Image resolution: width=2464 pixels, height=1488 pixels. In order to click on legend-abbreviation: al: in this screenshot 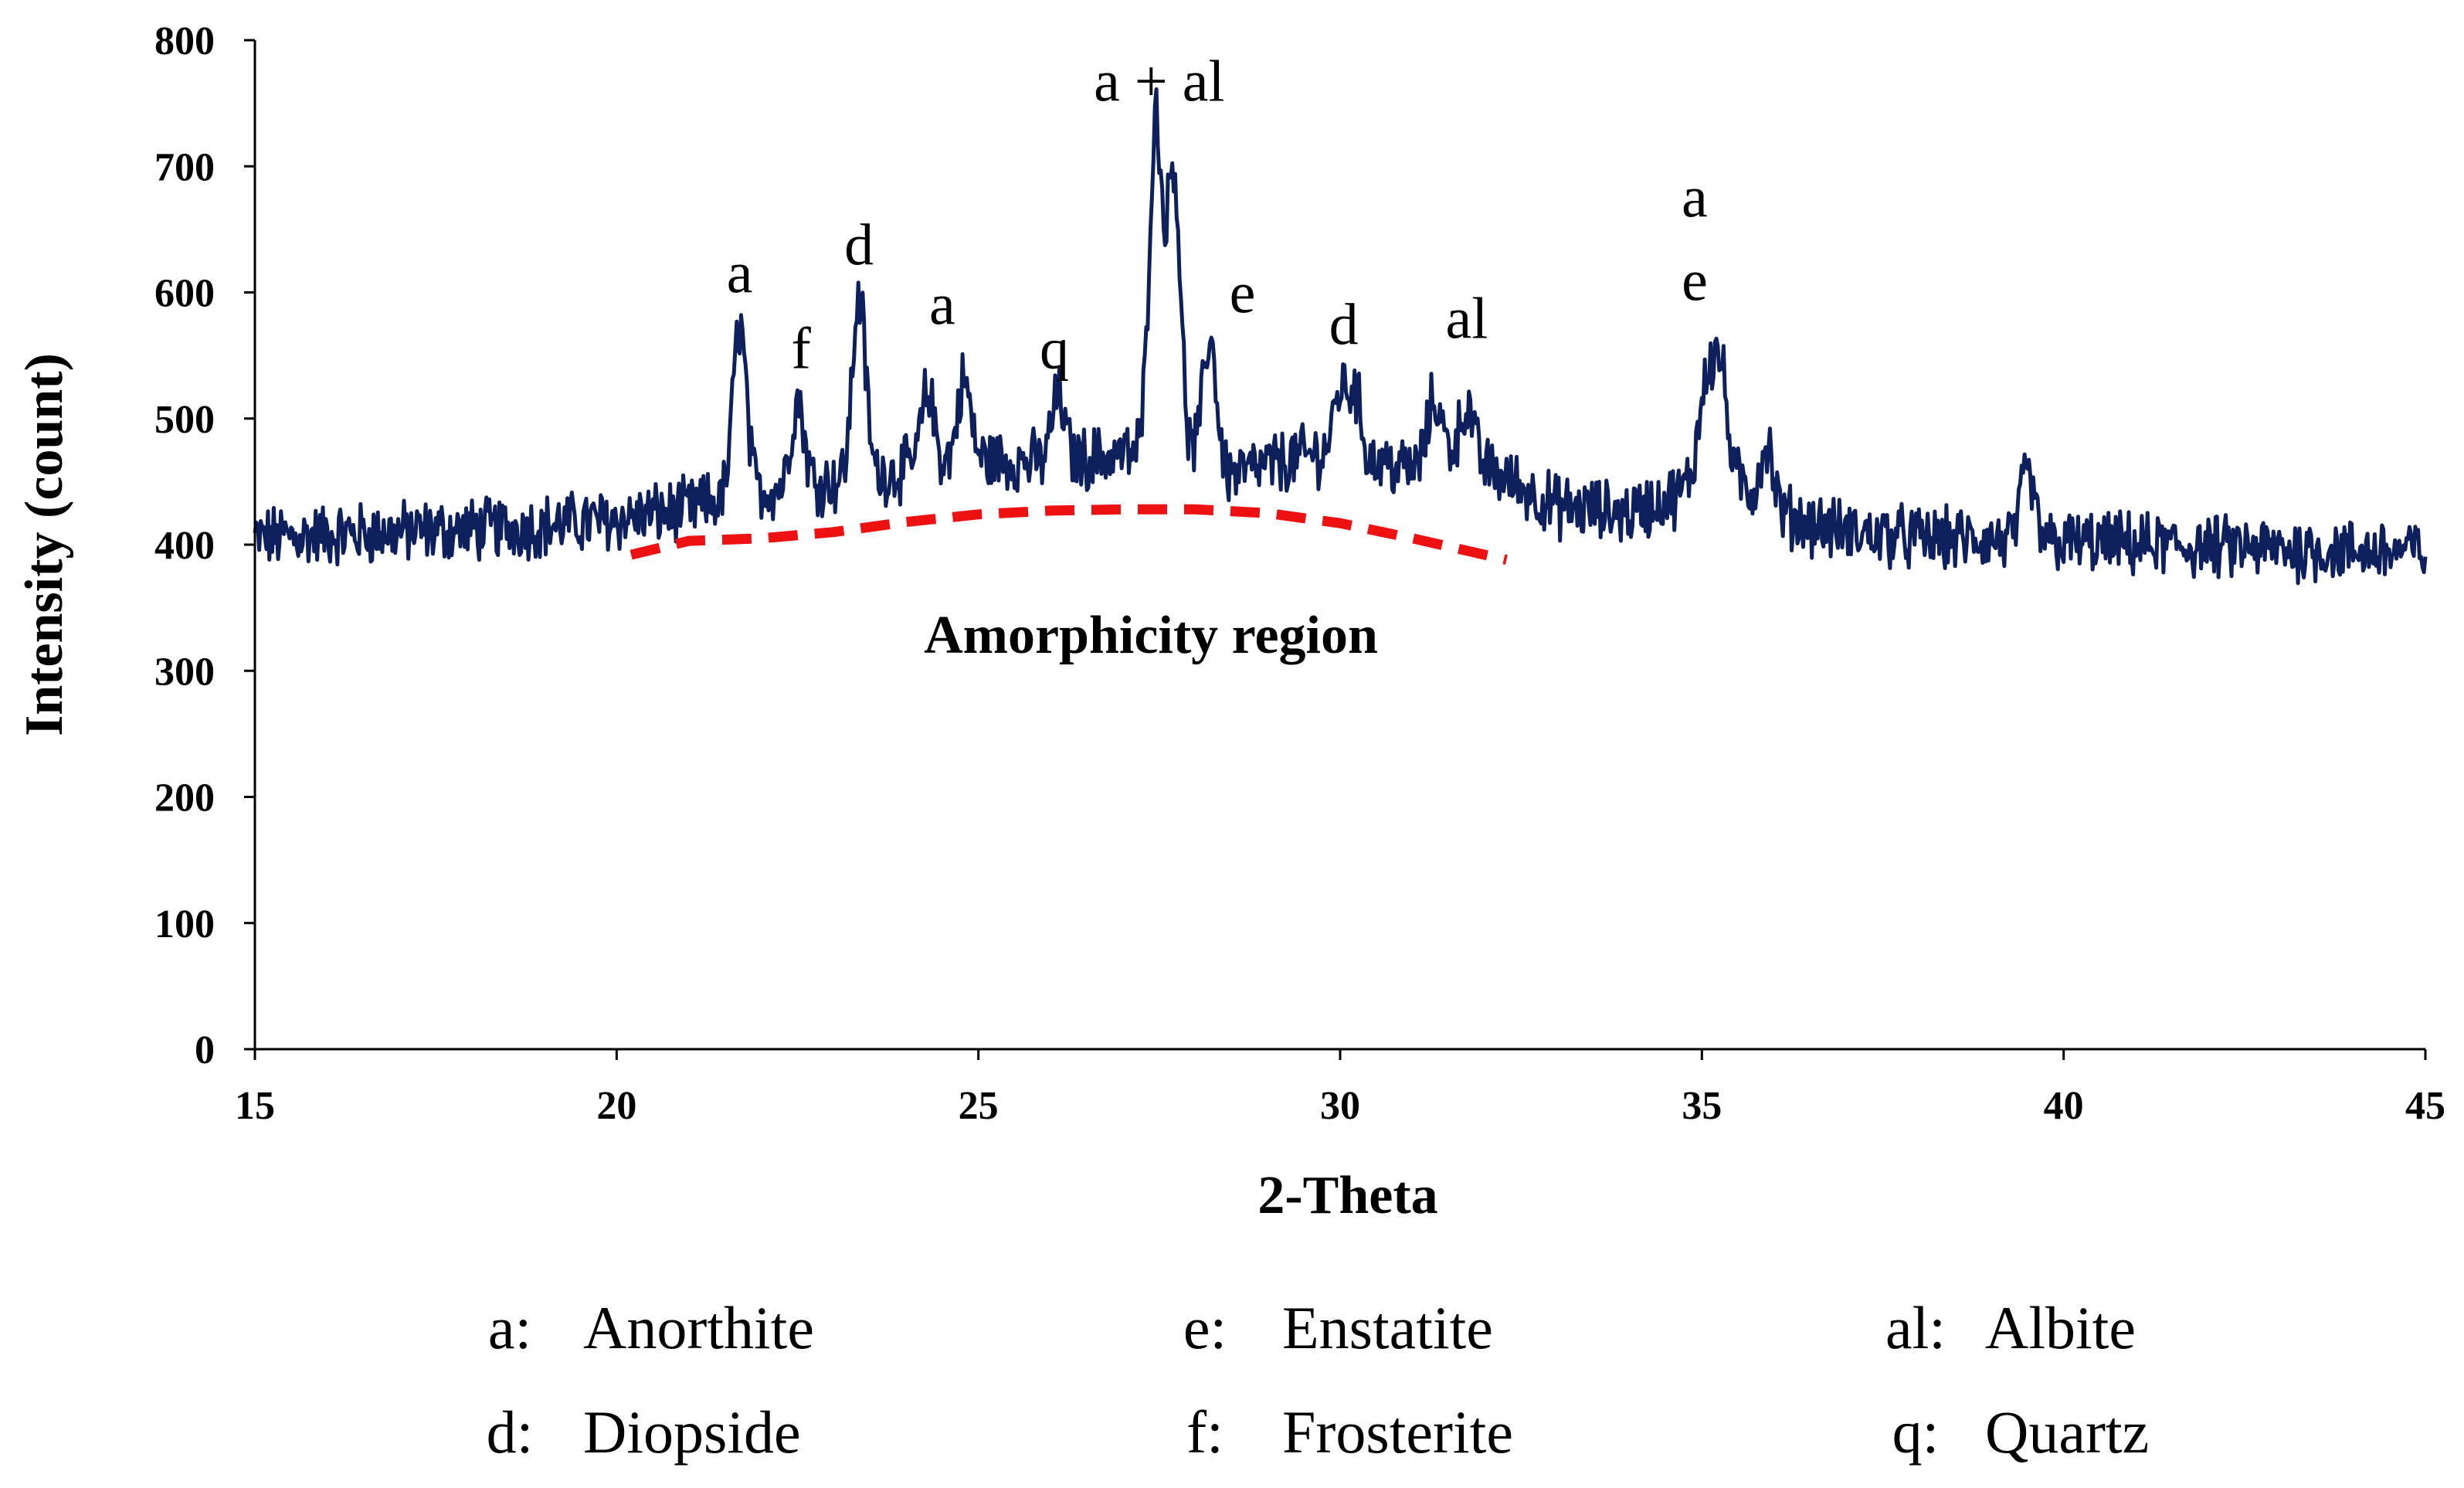, I will do `click(1916, 1327)`.